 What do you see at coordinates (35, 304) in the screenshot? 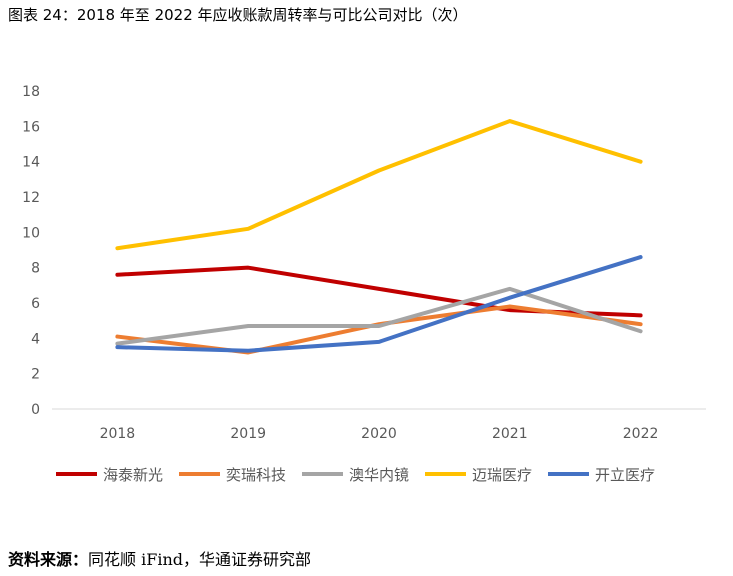
I see `y-tick-label: 6` at bounding box center [35, 304].